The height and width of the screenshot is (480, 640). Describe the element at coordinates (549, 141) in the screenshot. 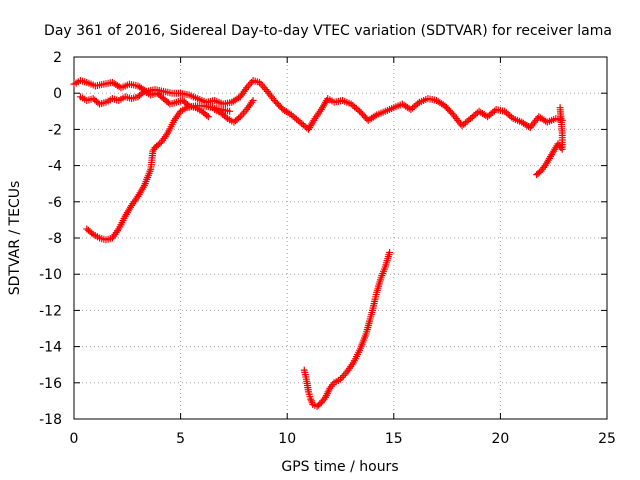

I see `series-end-hook` at that location.